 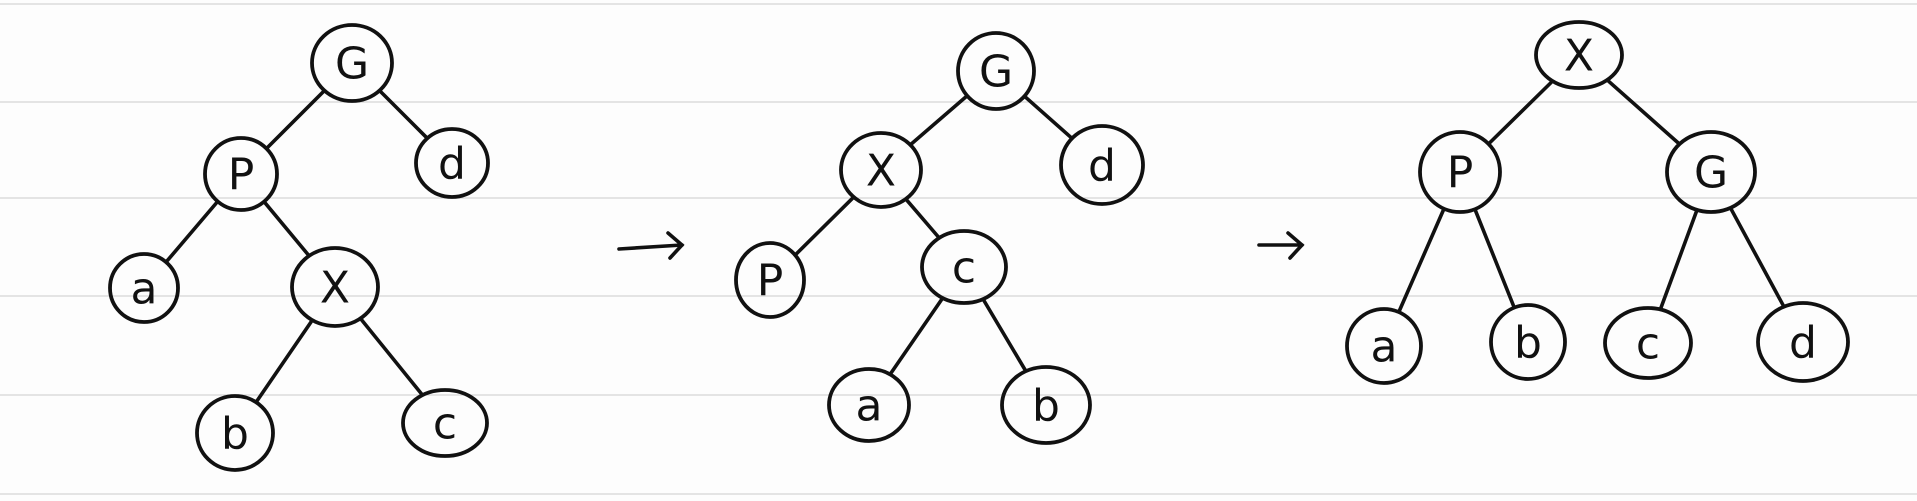 What do you see at coordinates (824, 226) in the screenshot?
I see `edge-t2-X-t2-P` at bounding box center [824, 226].